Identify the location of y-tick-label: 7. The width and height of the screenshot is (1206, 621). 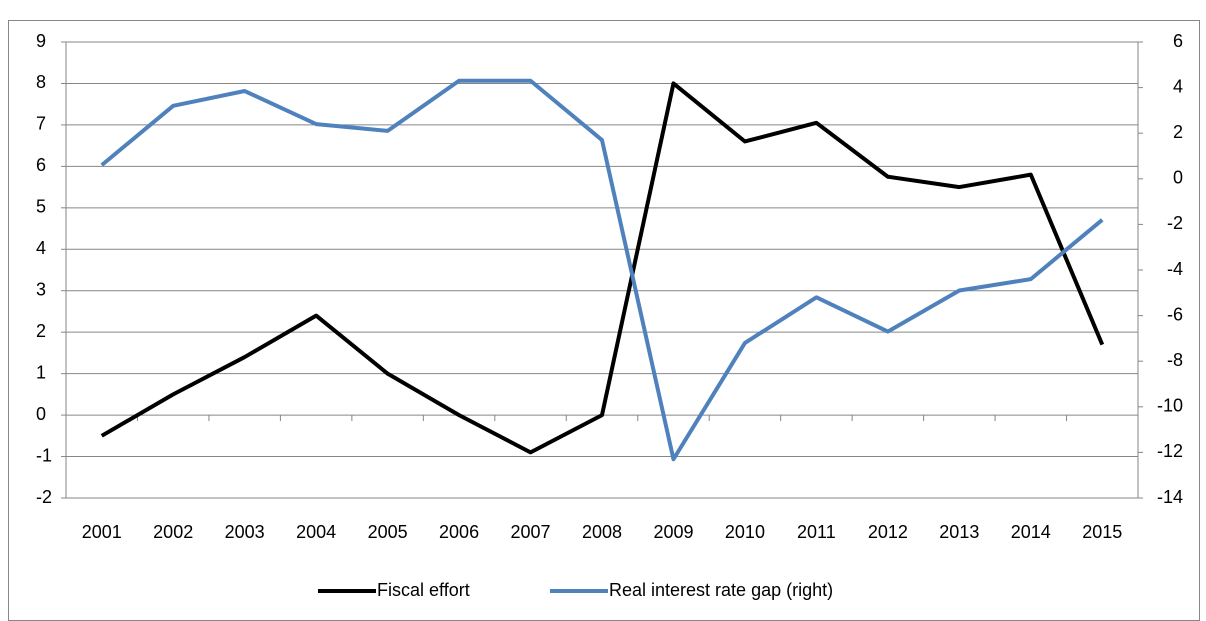
(41, 124).